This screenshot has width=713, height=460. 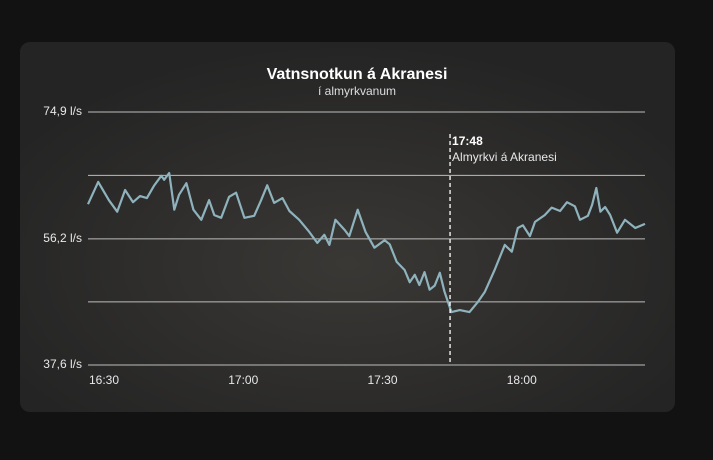 What do you see at coordinates (357, 91) in the screenshot?
I see `chart-subtitle: í almyrkvanum` at bounding box center [357, 91].